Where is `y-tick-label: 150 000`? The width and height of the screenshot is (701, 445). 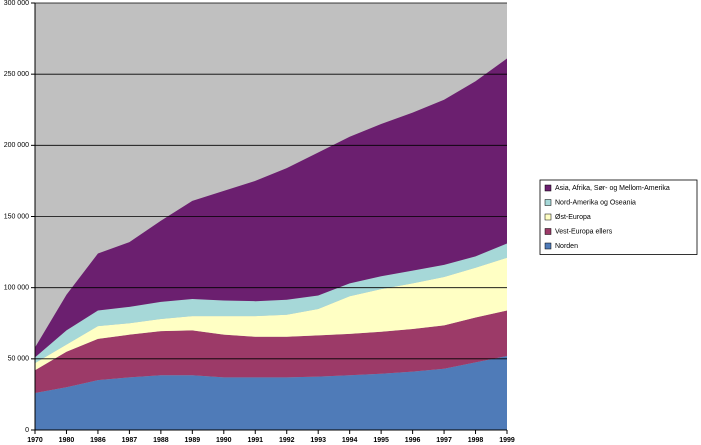 y-tick-label: 150 000 is located at coordinates (16, 216).